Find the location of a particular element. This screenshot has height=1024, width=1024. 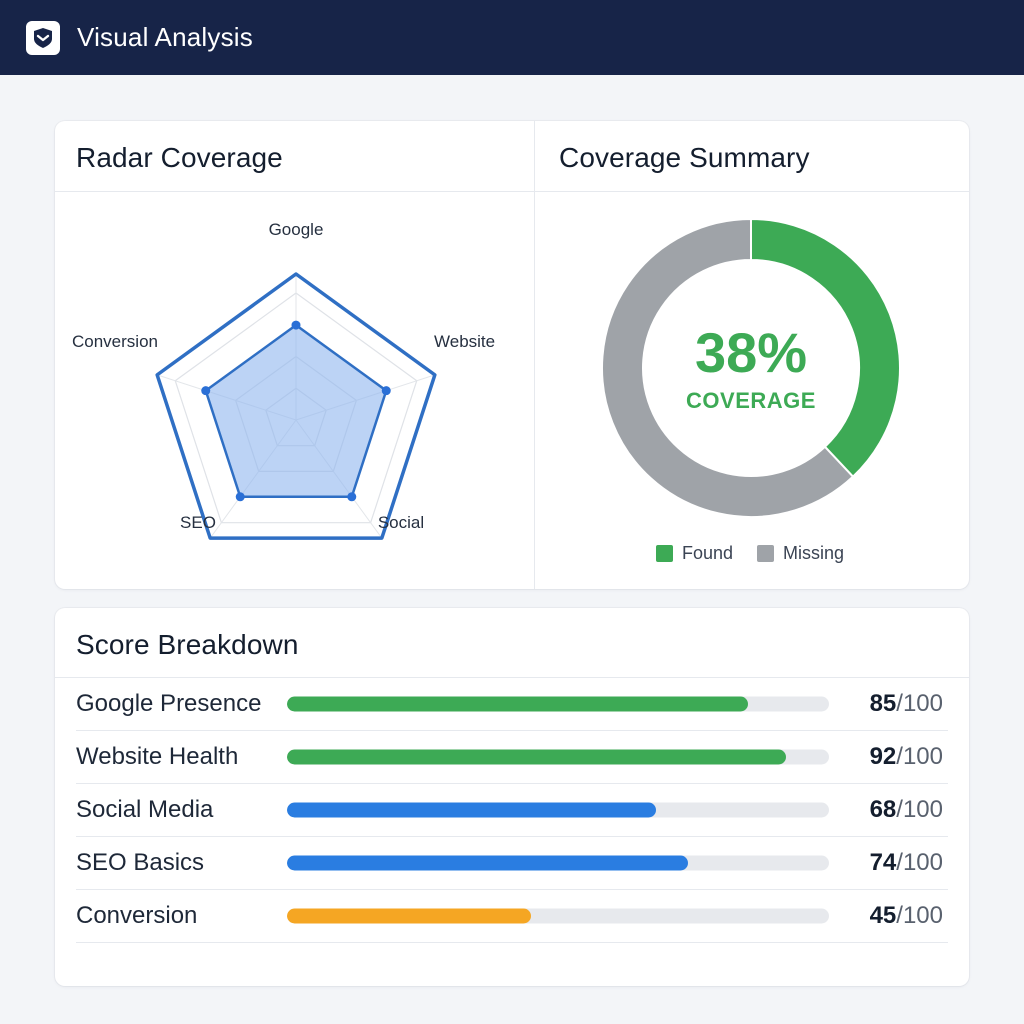

radar-point-social is located at coordinates (352, 497).